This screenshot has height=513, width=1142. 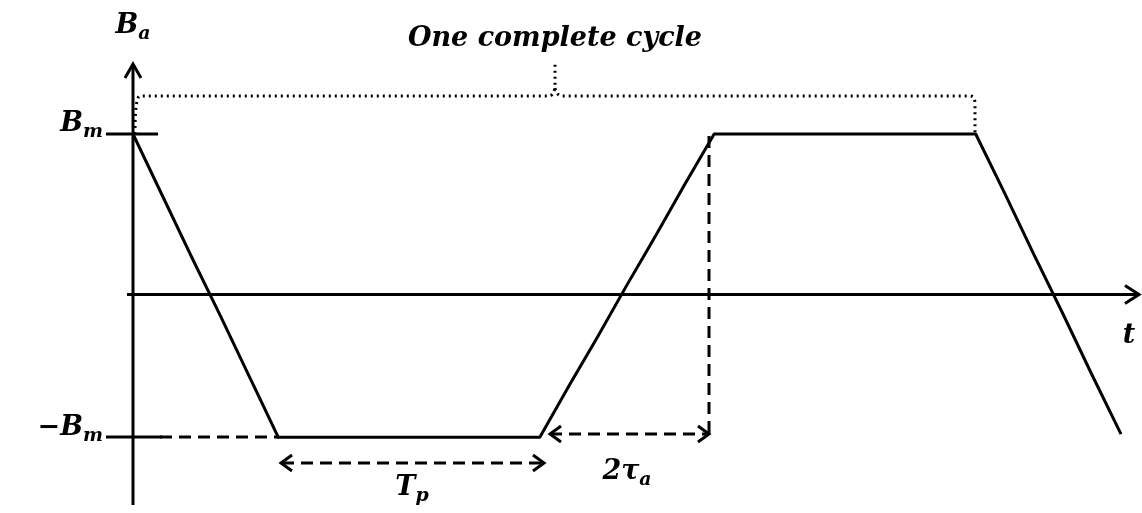 I want to click on x-axis-title: t, so click(x=1129, y=333).